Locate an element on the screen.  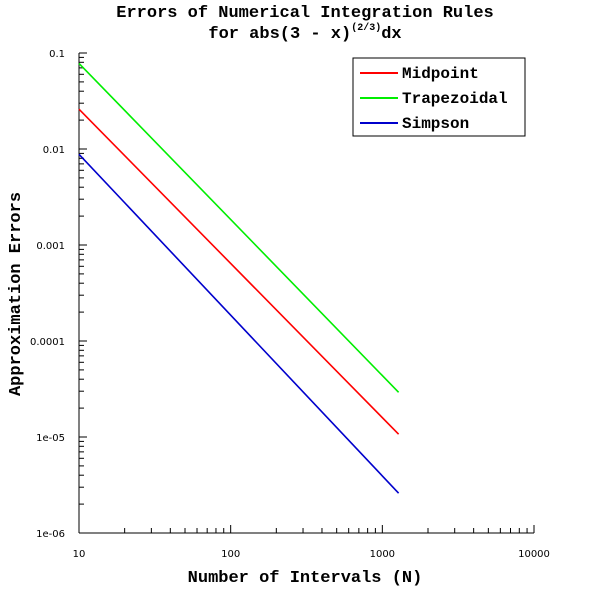
y-tick-labels: 1e-06 1e-05 0.0001 0.001 0.01 0.1 is located at coordinates (47, 294).